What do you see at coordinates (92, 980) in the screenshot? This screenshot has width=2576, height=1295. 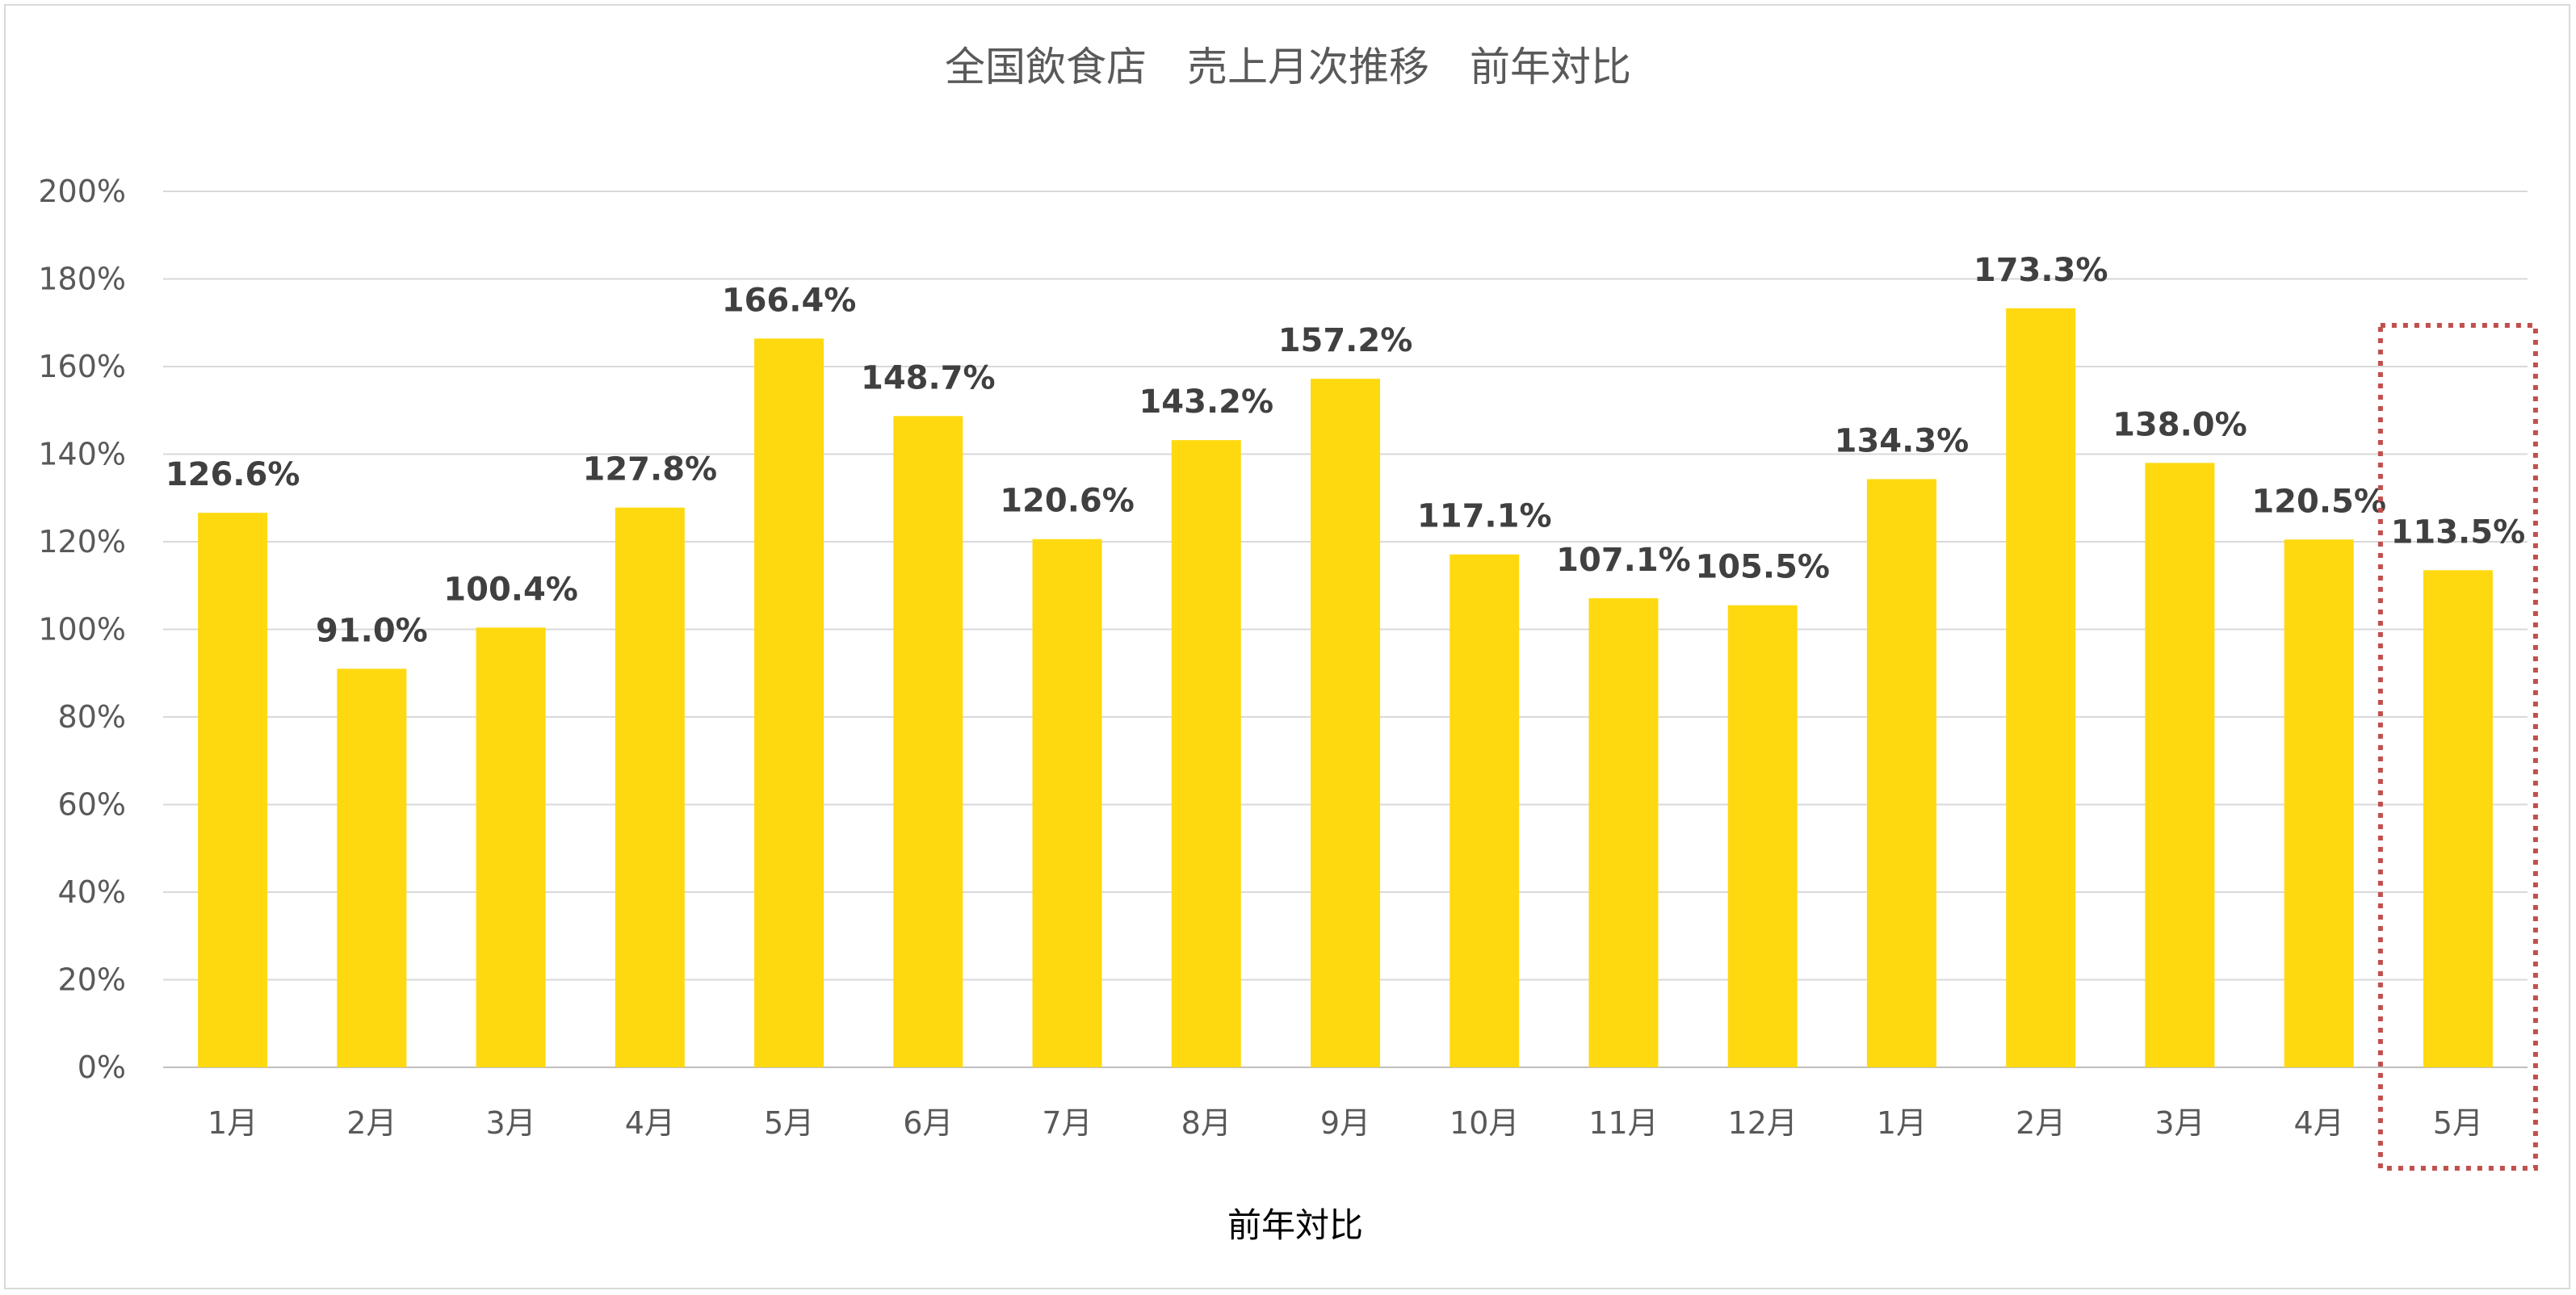 I see `y-tick-label: 20%` at bounding box center [92, 980].